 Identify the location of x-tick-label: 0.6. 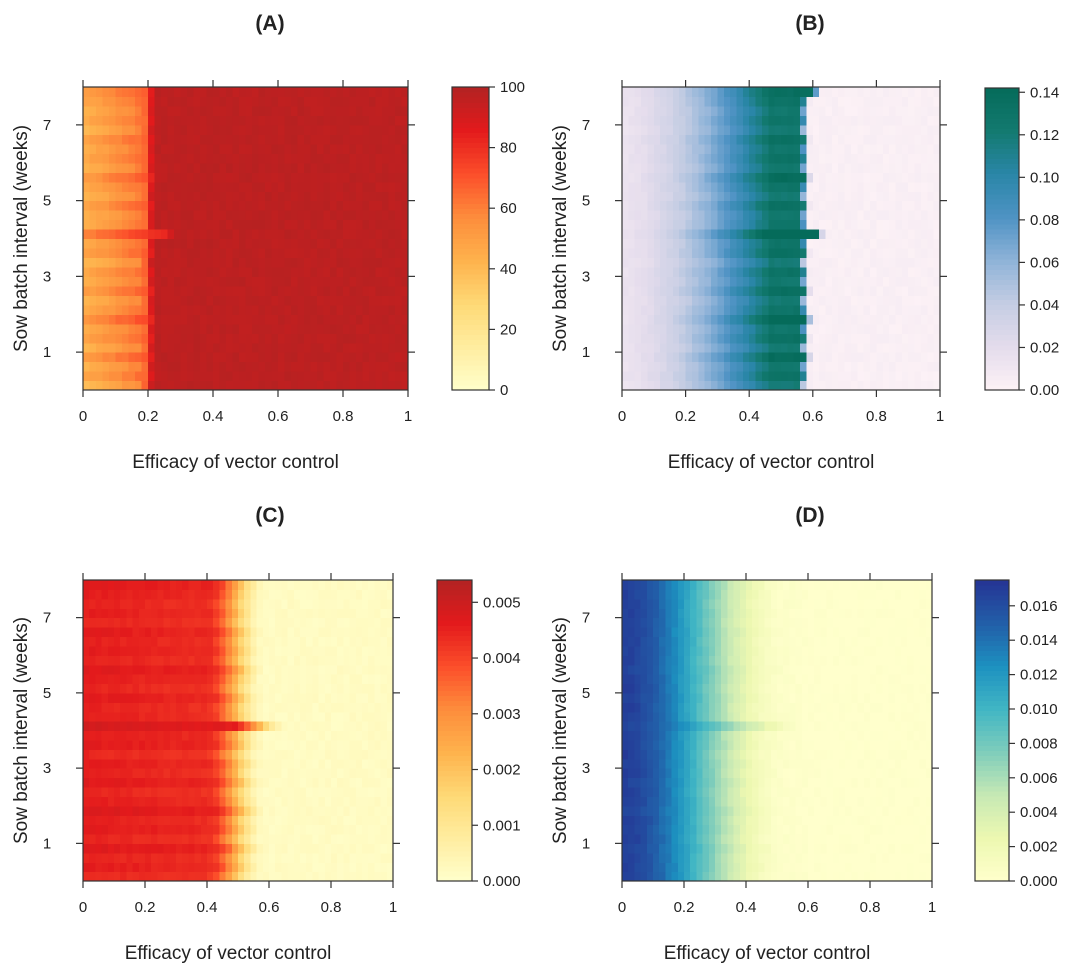
(278, 416).